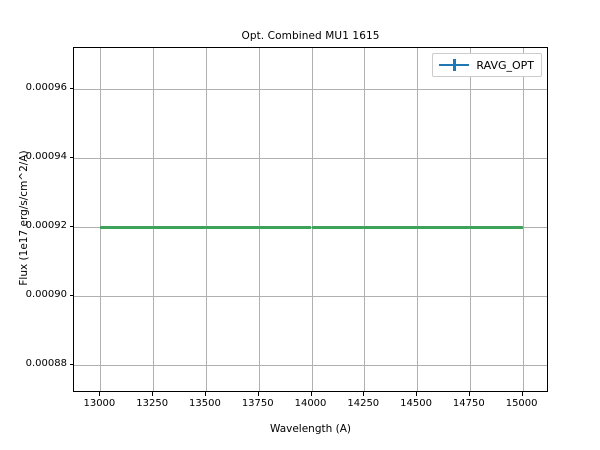 This screenshot has height=450, width=600. I want to click on errorbar-marker-icon, so click(454, 65).